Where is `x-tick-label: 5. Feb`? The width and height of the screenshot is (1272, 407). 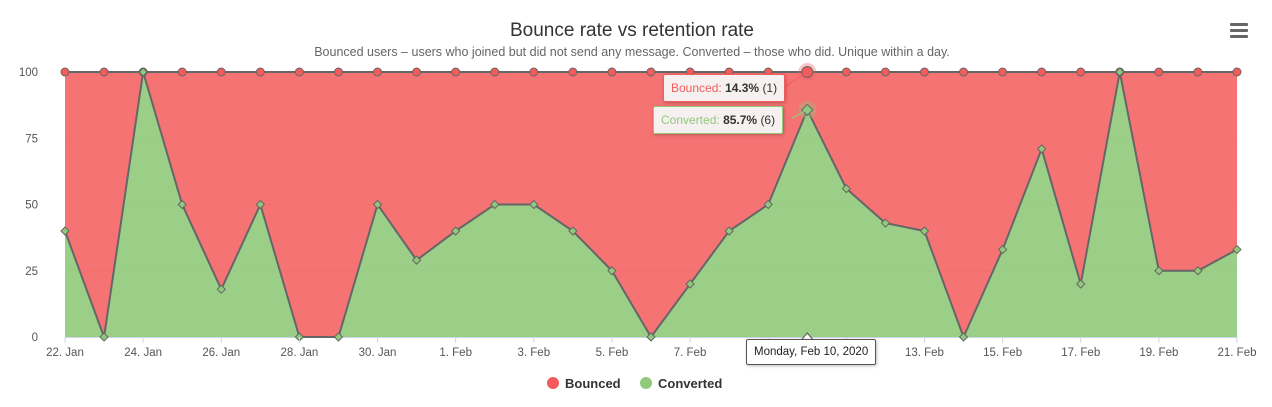
x-tick-label: 5. Feb is located at coordinates (612, 353).